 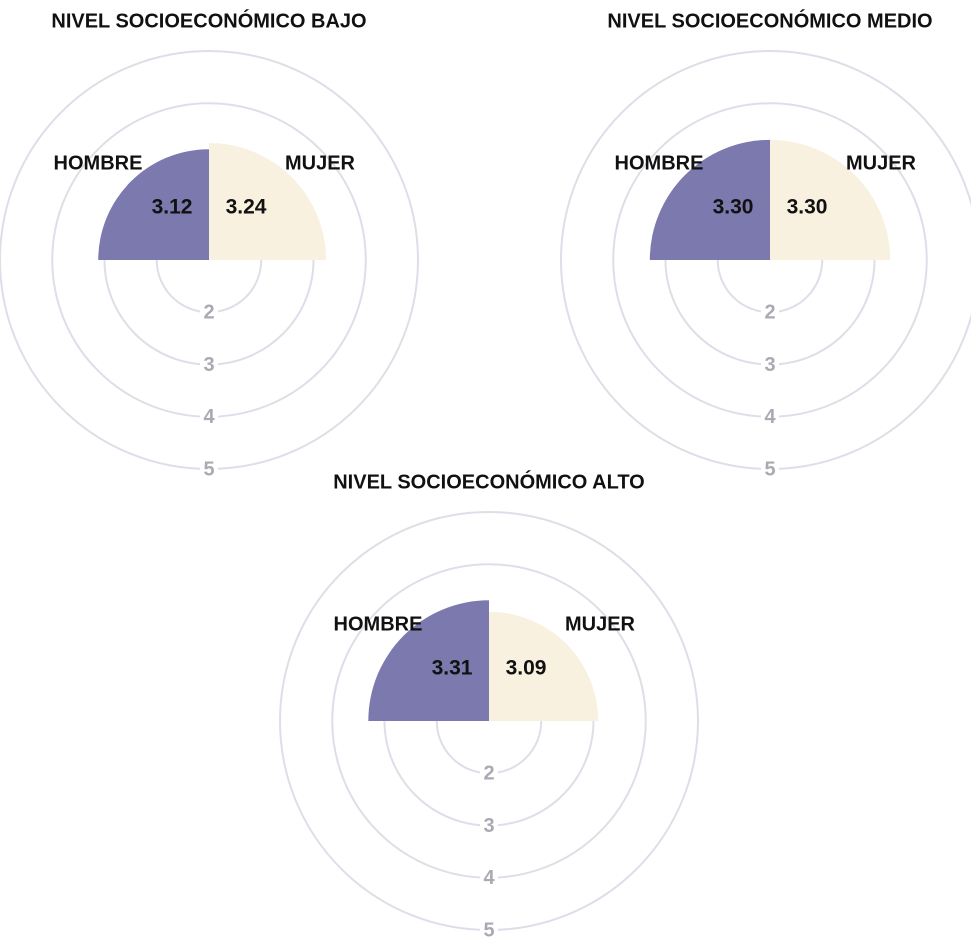 I want to click on value-label: 3.24, so click(x=246, y=207).